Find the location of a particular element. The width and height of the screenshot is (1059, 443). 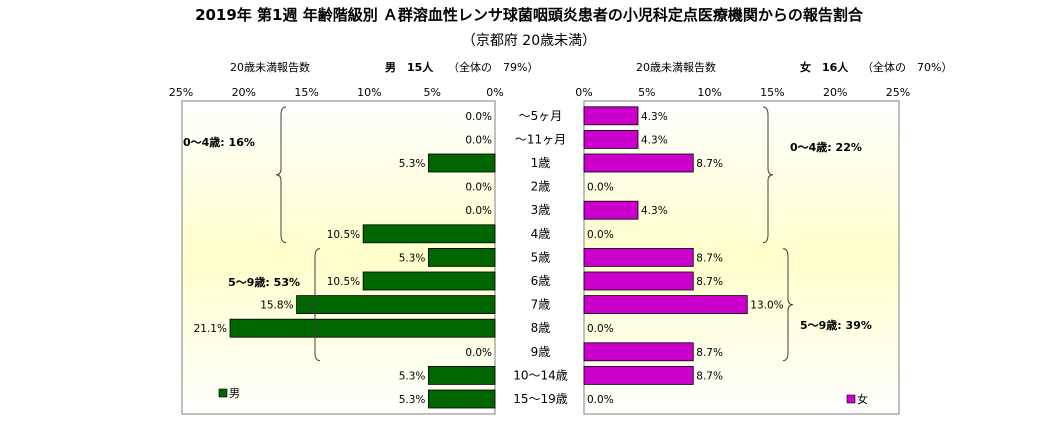

female-legend-label: 女 is located at coordinates (862, 399).